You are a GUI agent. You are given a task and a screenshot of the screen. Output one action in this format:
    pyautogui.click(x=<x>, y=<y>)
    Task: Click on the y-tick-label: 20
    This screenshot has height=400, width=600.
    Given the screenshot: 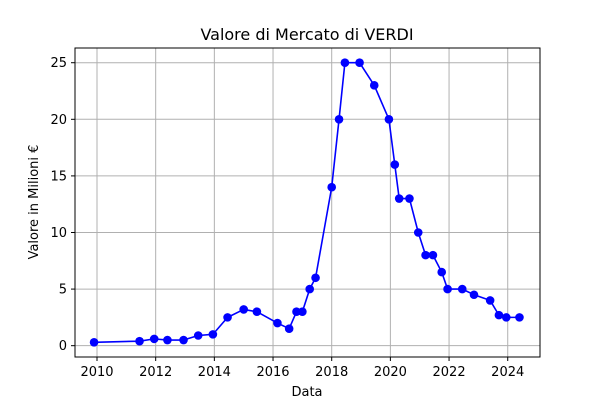 What is the action you would take?
    pyautogui.click(x=58, y=120)
    